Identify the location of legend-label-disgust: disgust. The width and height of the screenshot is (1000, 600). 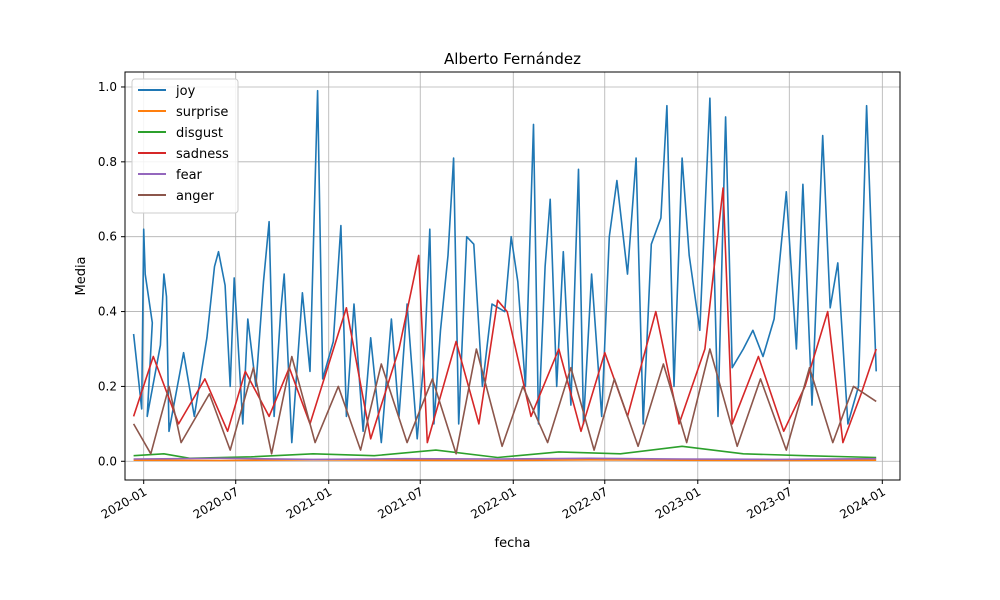
(199, 133).